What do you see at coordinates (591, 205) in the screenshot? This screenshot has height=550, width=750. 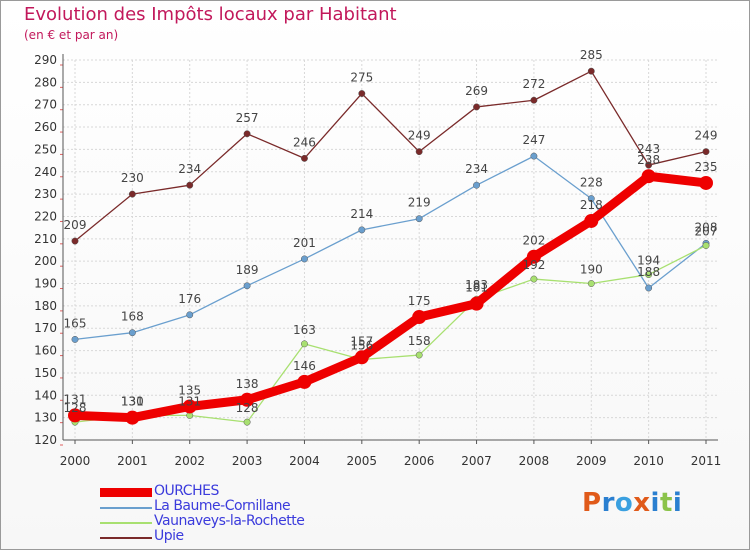 I see `data-label: 218` at bounding box center [591, 205].